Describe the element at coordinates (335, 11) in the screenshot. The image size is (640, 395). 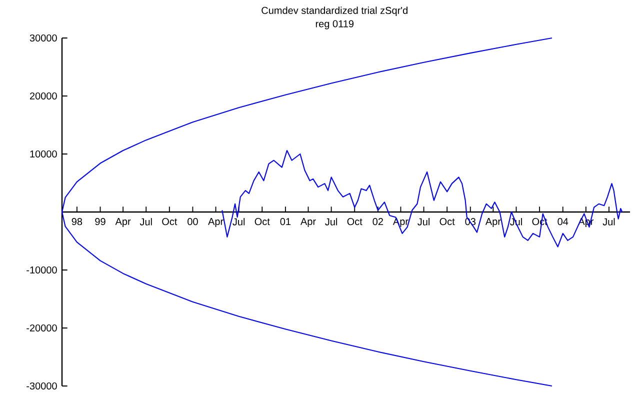
I see `chart-title: Cumdev standardized trial zSqr'd` at that location.